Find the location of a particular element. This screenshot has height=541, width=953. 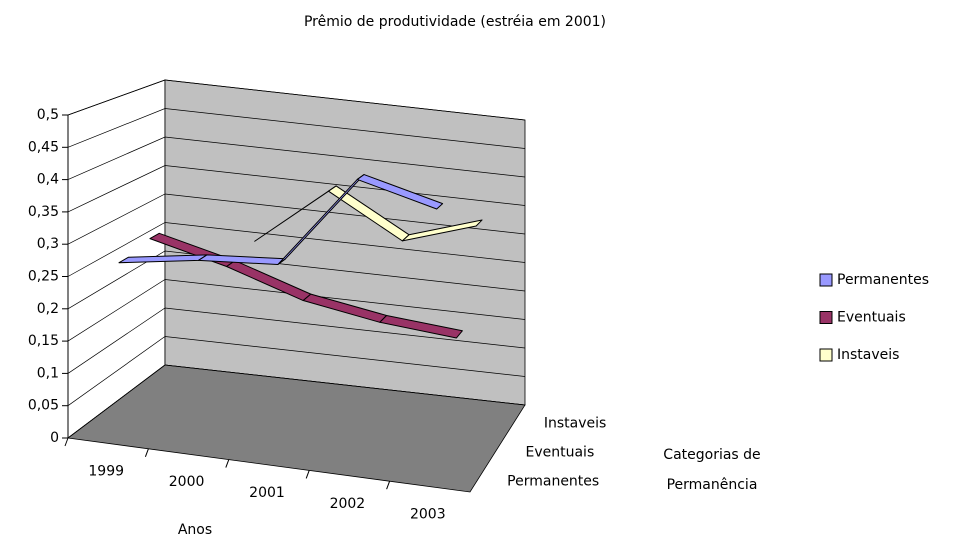

y-tick-label: 0,35 is located at coordinates (43, 212).